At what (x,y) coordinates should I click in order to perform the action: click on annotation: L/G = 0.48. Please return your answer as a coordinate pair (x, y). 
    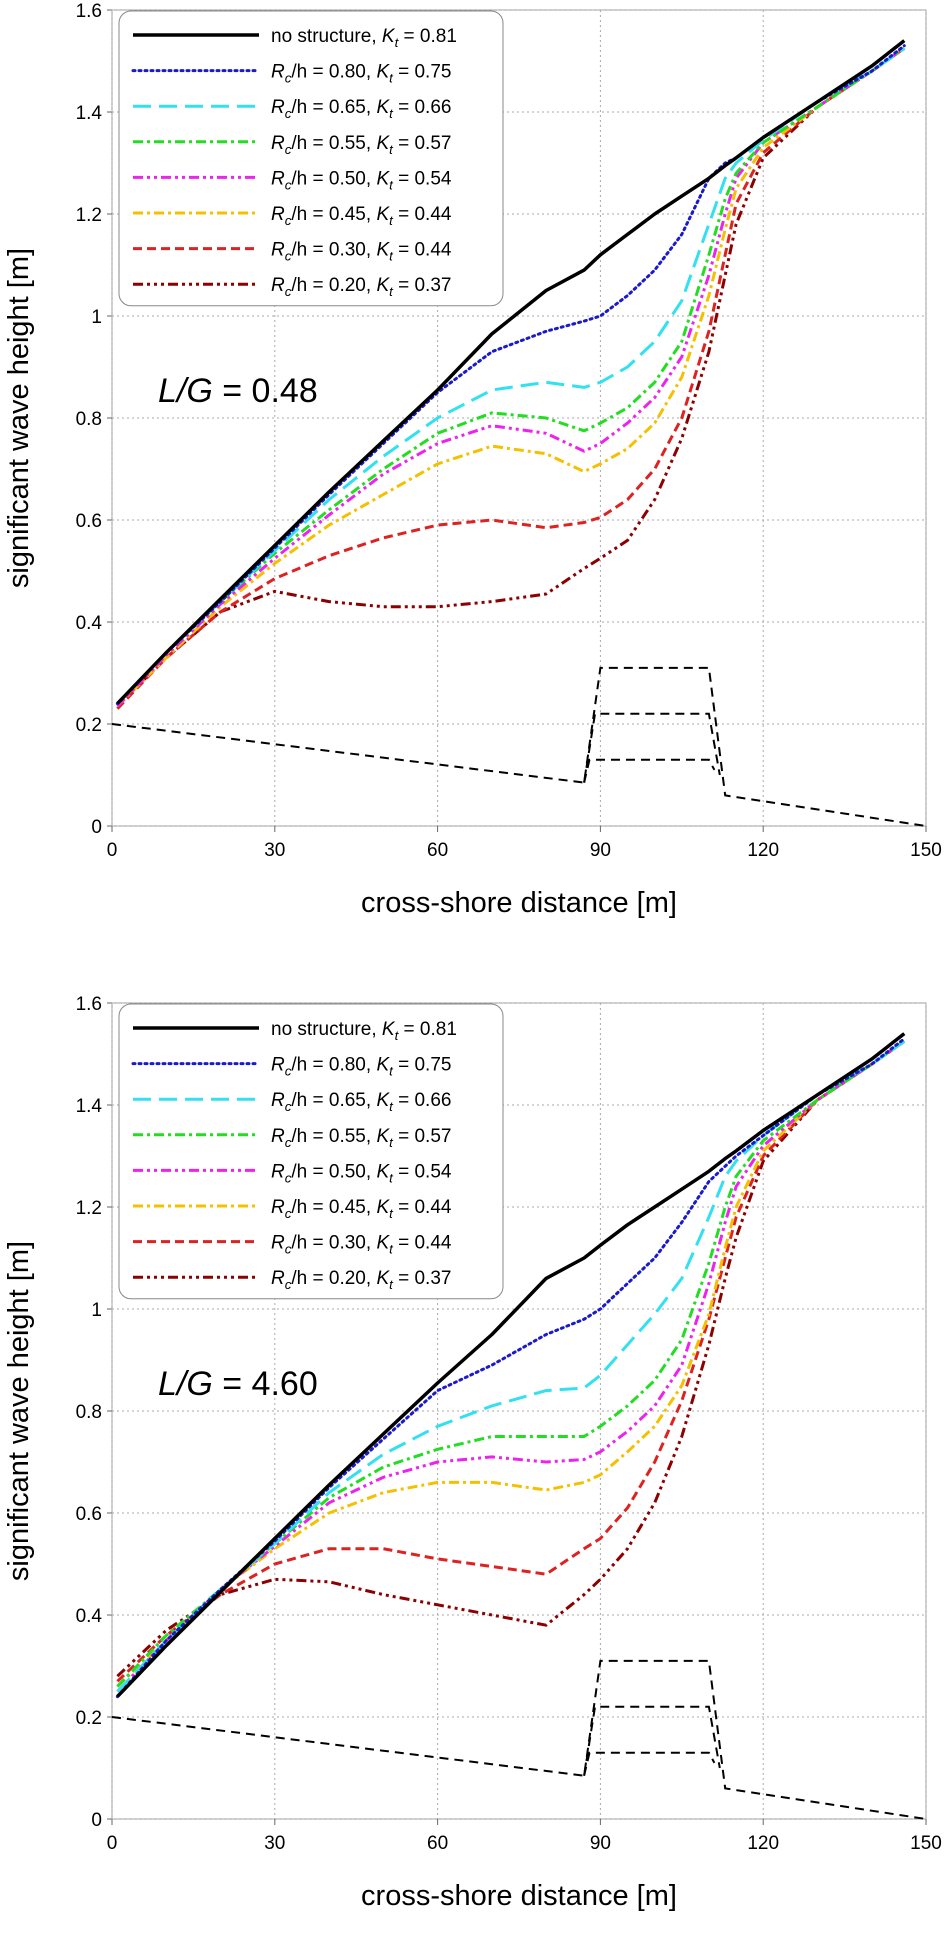
    Looking at the image, I should click on (238, 391).